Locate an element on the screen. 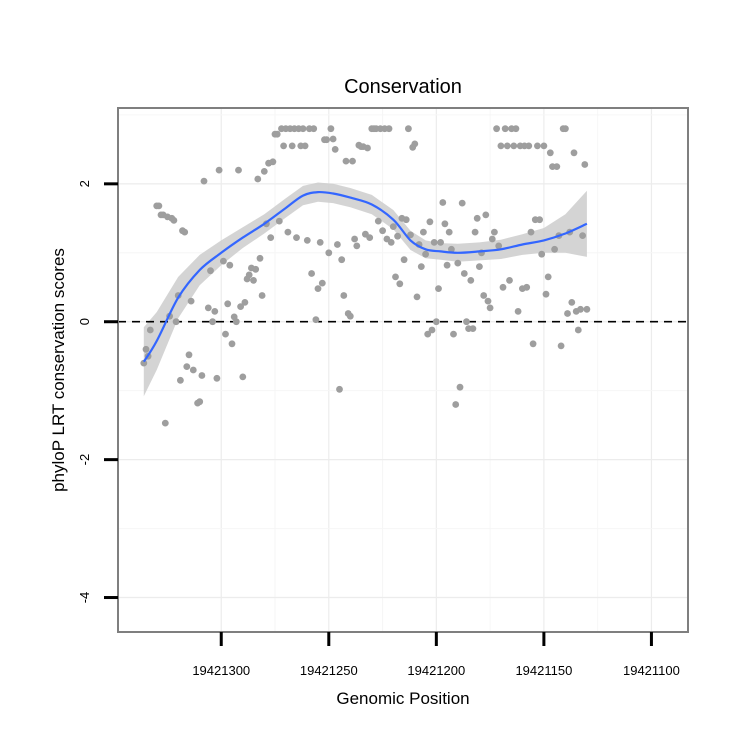 This screenshot has width=750, height=750. y-tick-label: 0 is located at coordinates (84, 321).